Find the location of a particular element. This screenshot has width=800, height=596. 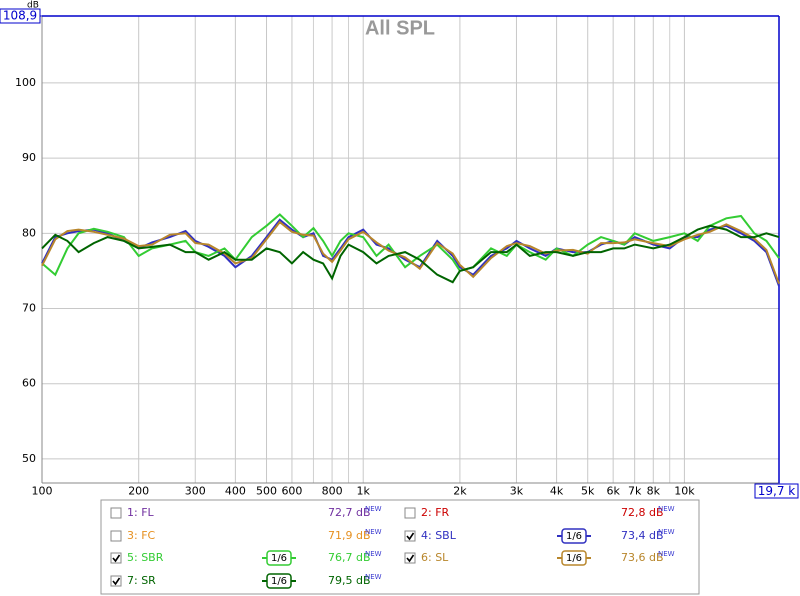

level-value: 76,7 dB is located at coordinates (349, 557).